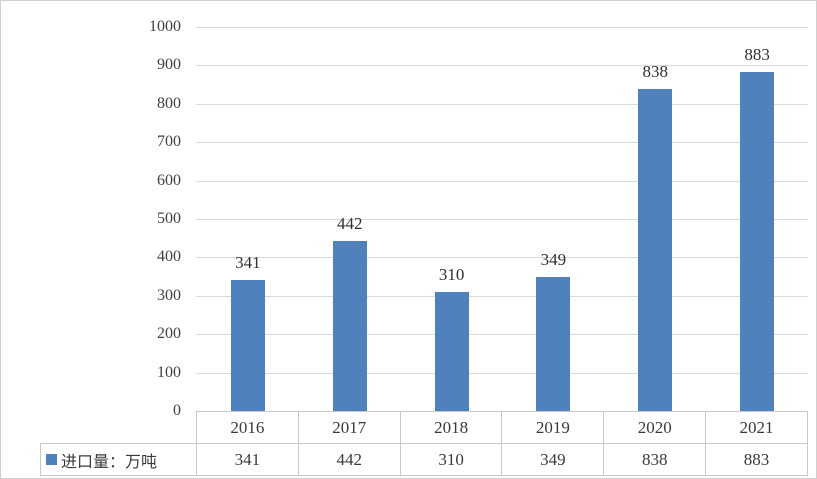  I want to click on y-tick-label-1000: 1000, so click(165, 26).